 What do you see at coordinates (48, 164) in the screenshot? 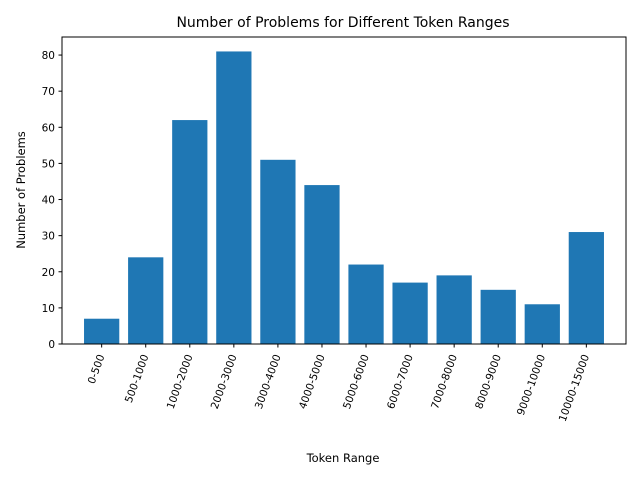
I see `y-tick-label: 50` at bounding box center [48, 164].